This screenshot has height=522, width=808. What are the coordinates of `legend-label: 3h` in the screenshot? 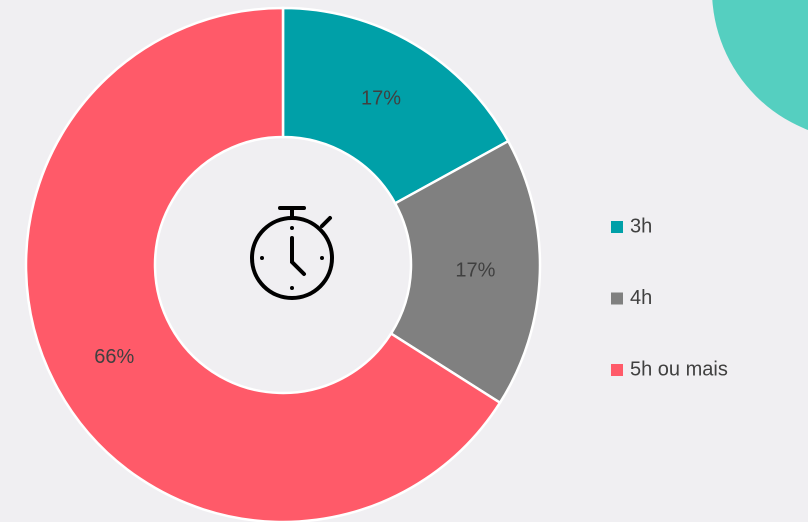 It's located at (641, 226).